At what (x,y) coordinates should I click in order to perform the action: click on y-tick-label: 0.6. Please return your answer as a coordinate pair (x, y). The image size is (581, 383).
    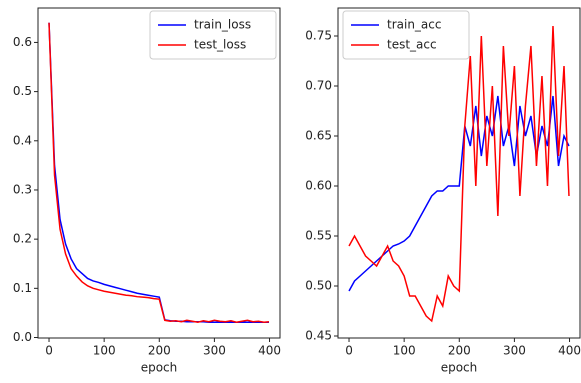
    Looking at the image, I should click on (22, 42).